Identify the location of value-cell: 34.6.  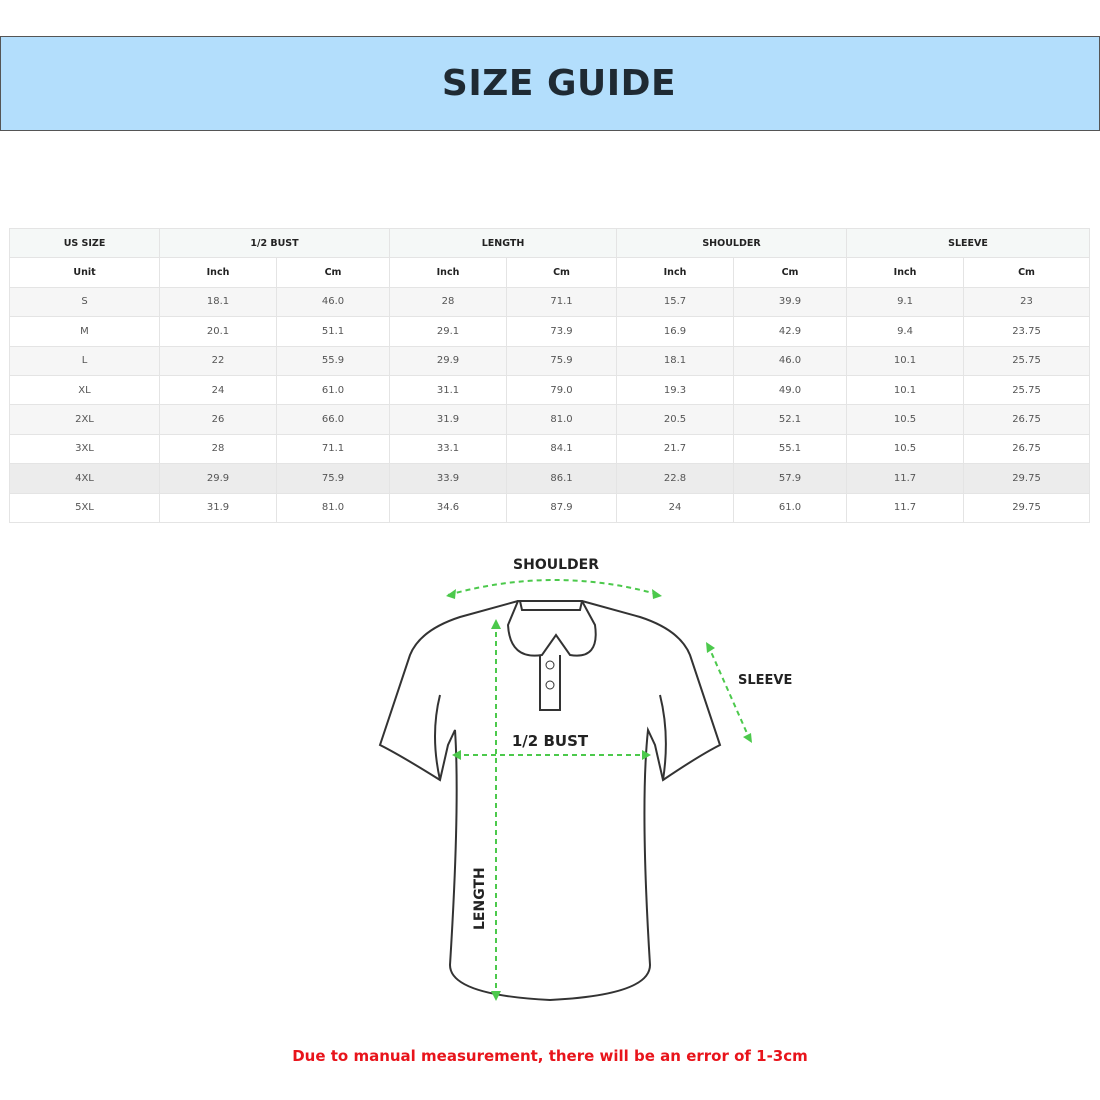
(448, 507).